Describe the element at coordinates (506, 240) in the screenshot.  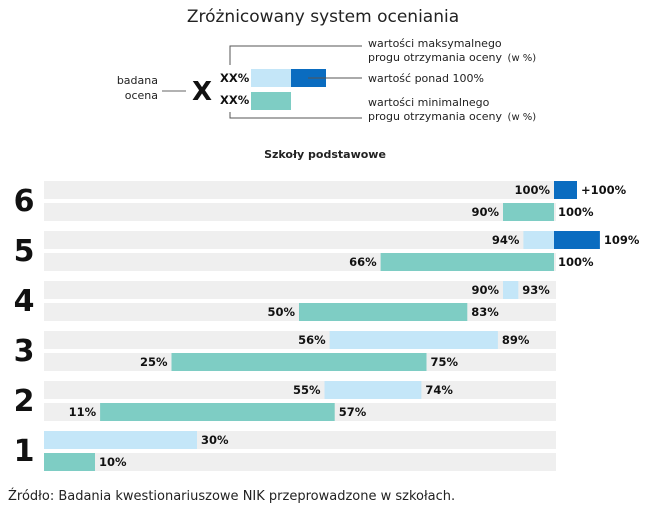
I see `grade-5-max-from-label: 94%` at that location.